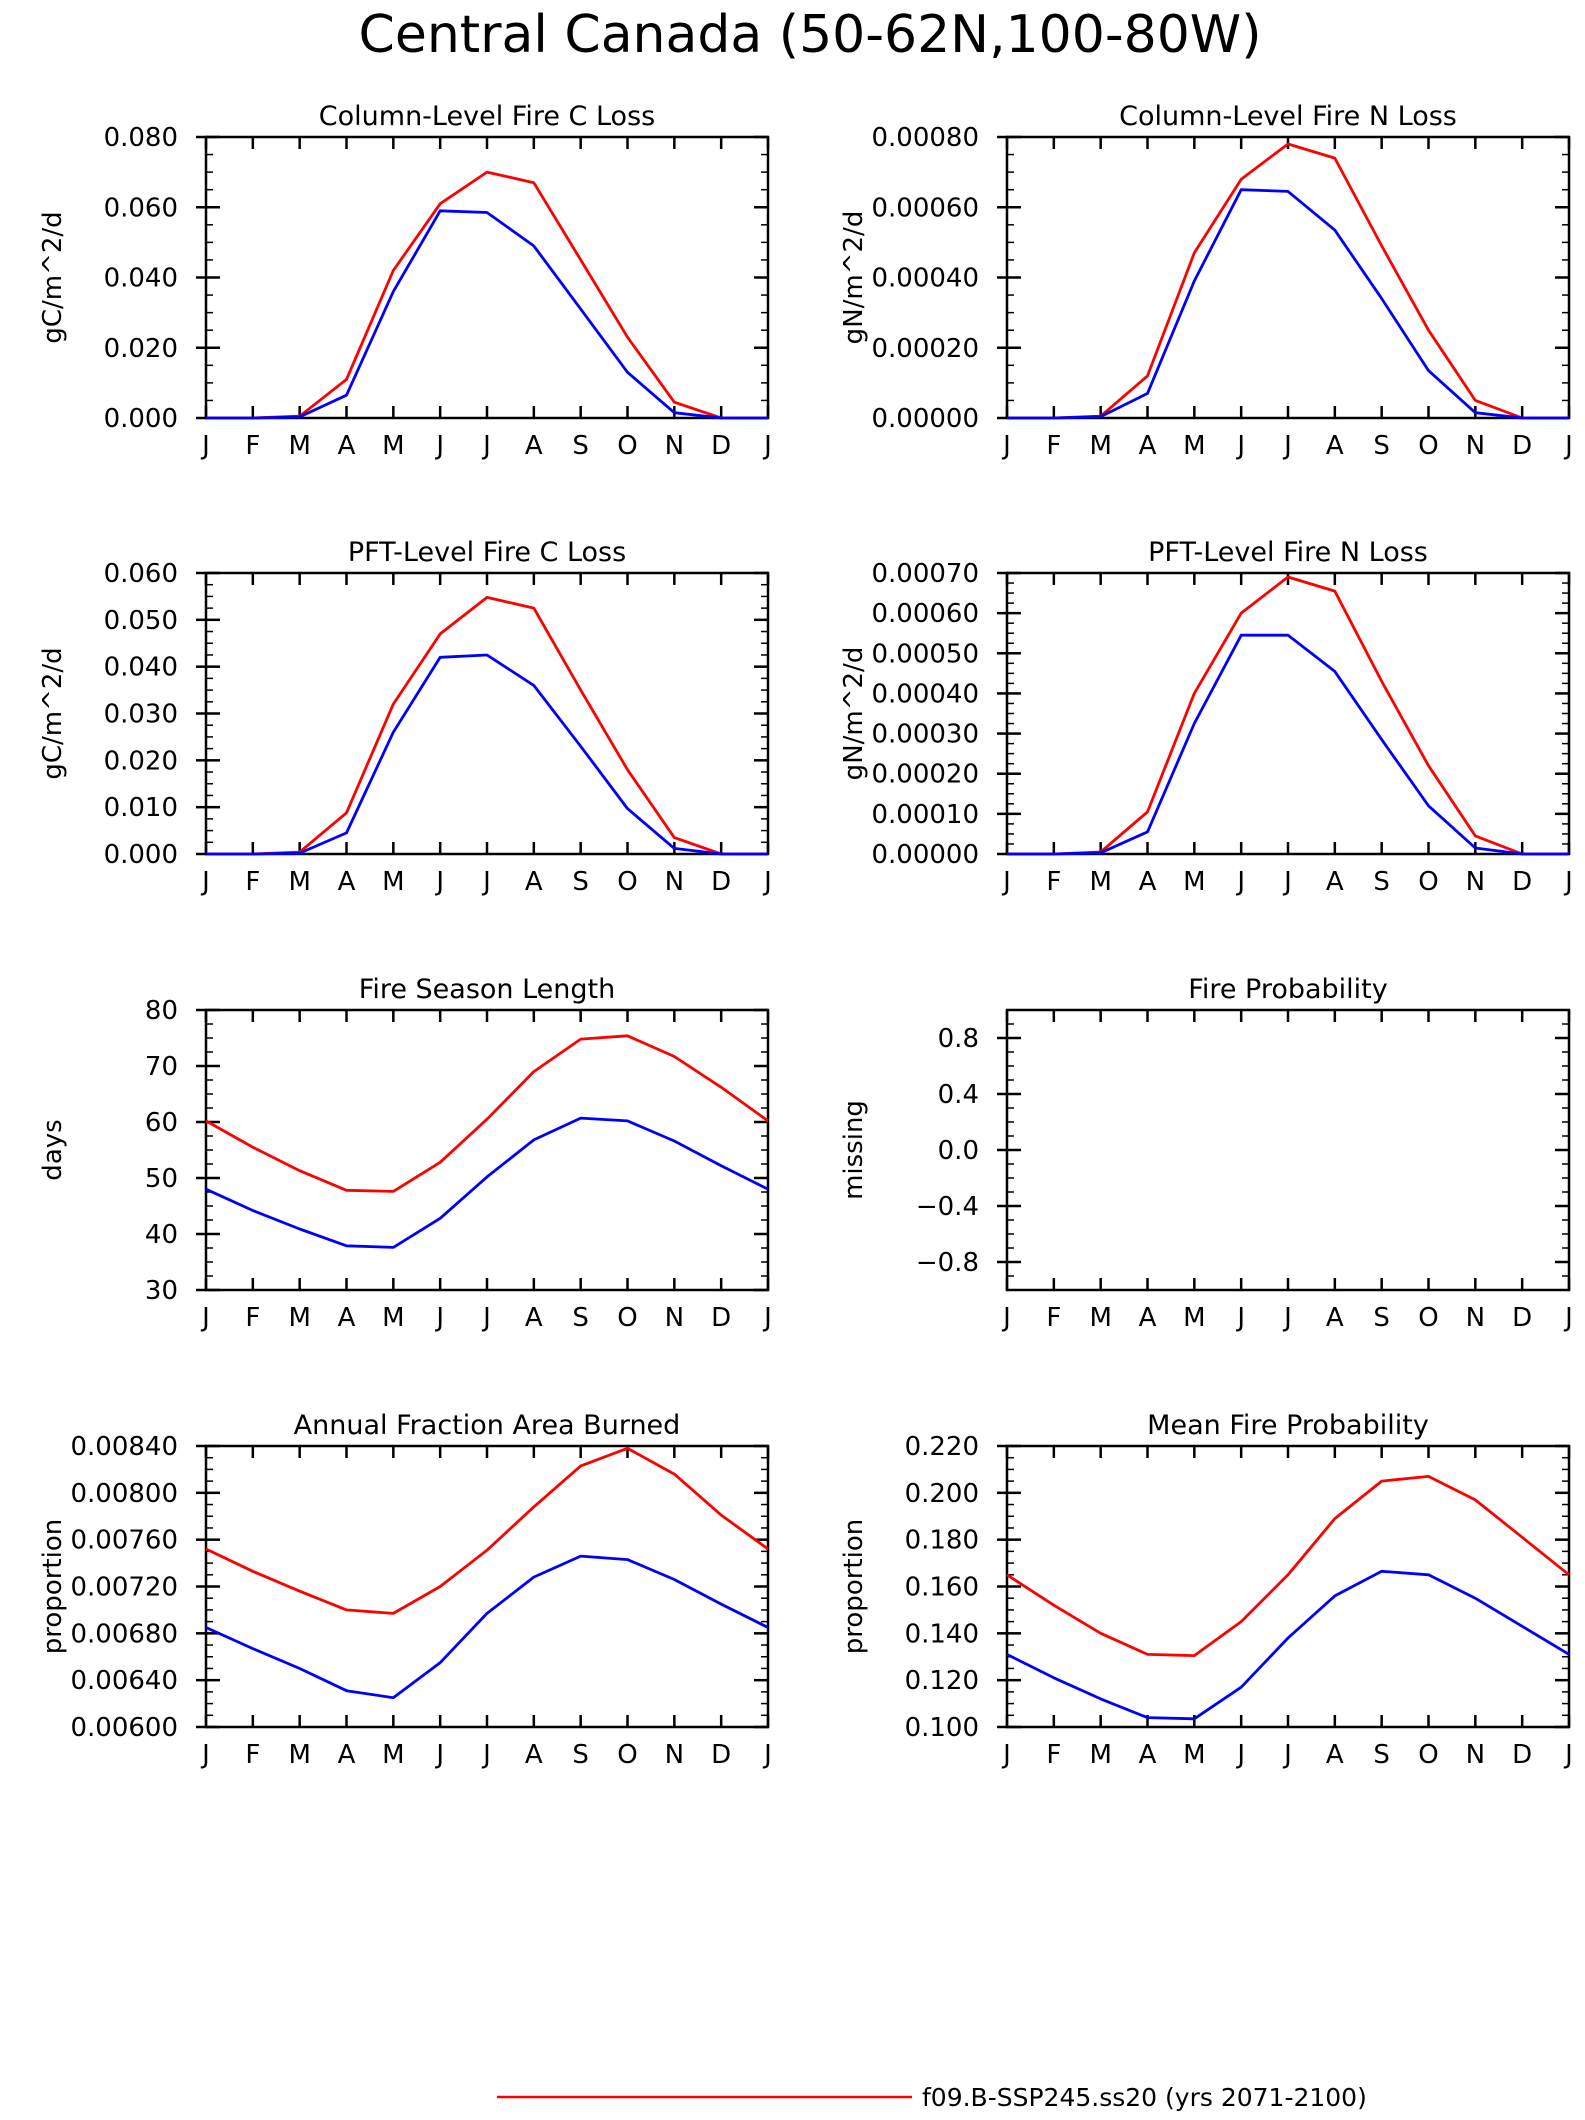  Describe the element at coordinates (161, 1291) in the screenshot. I see `y-tick-label: 30` at that location.